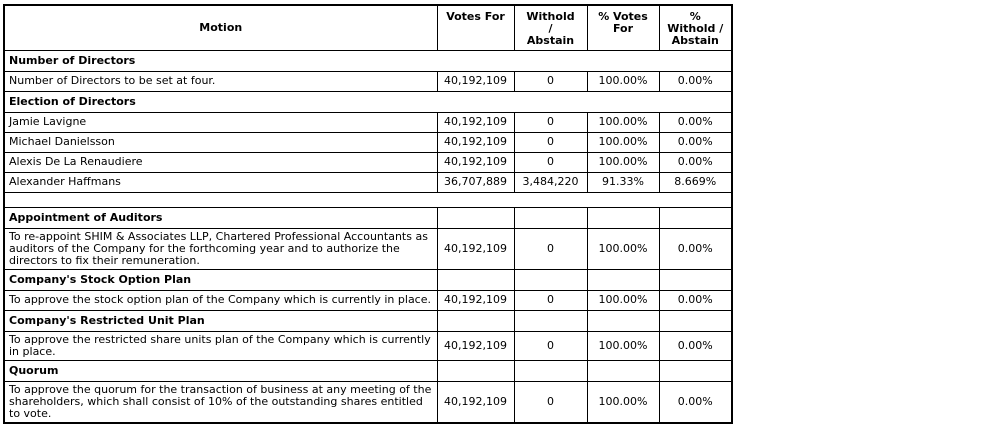  I want to click on section-title-cell: Election of Directors, so click(368, 101).